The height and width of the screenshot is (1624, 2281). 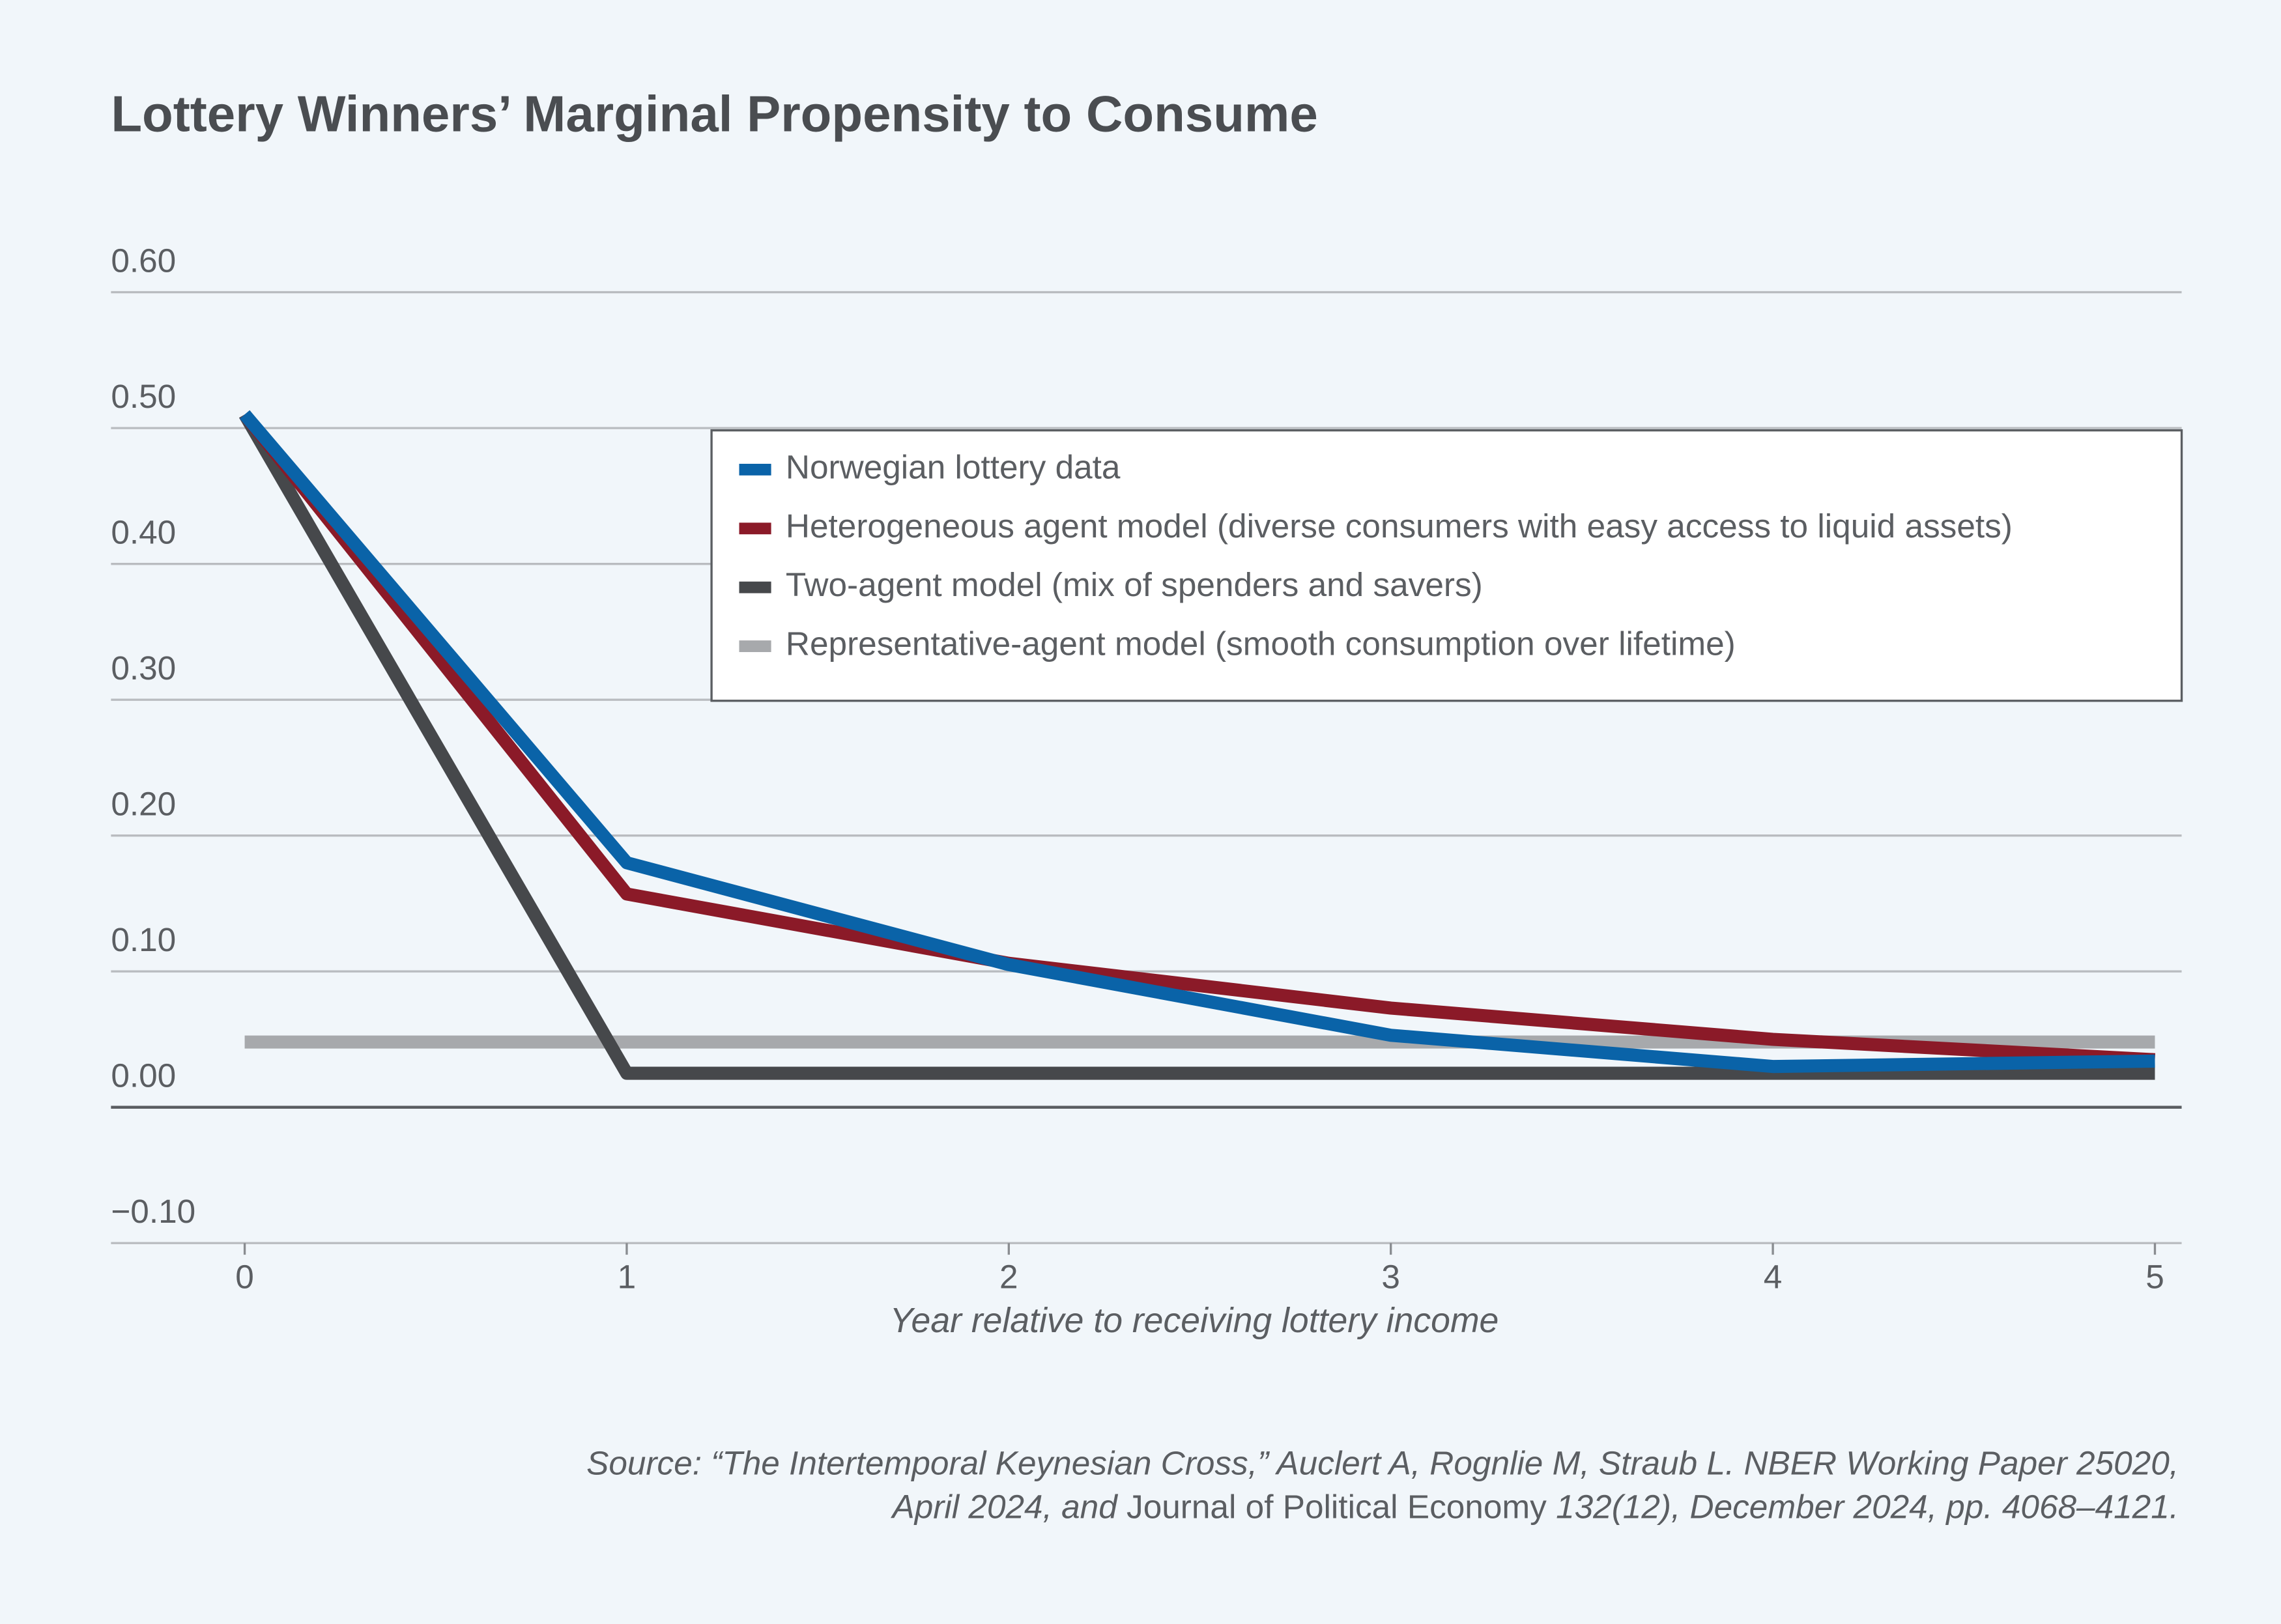 I want to click on y-tick-label: 0.40, so click(x=143, y=532).